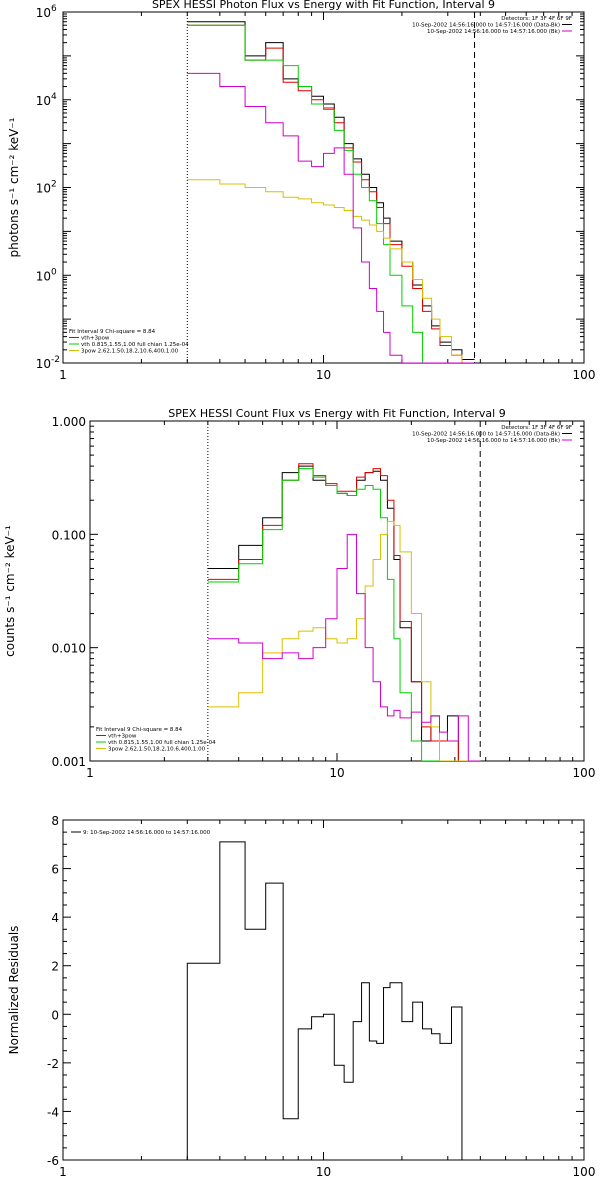 Image resolution: width=600 pixels, height=1200 pixels. What do you see at coordinates (53, 1112) in the screenshot?
I see `y-tick-label: -4` at bounding box center [53, 1112].